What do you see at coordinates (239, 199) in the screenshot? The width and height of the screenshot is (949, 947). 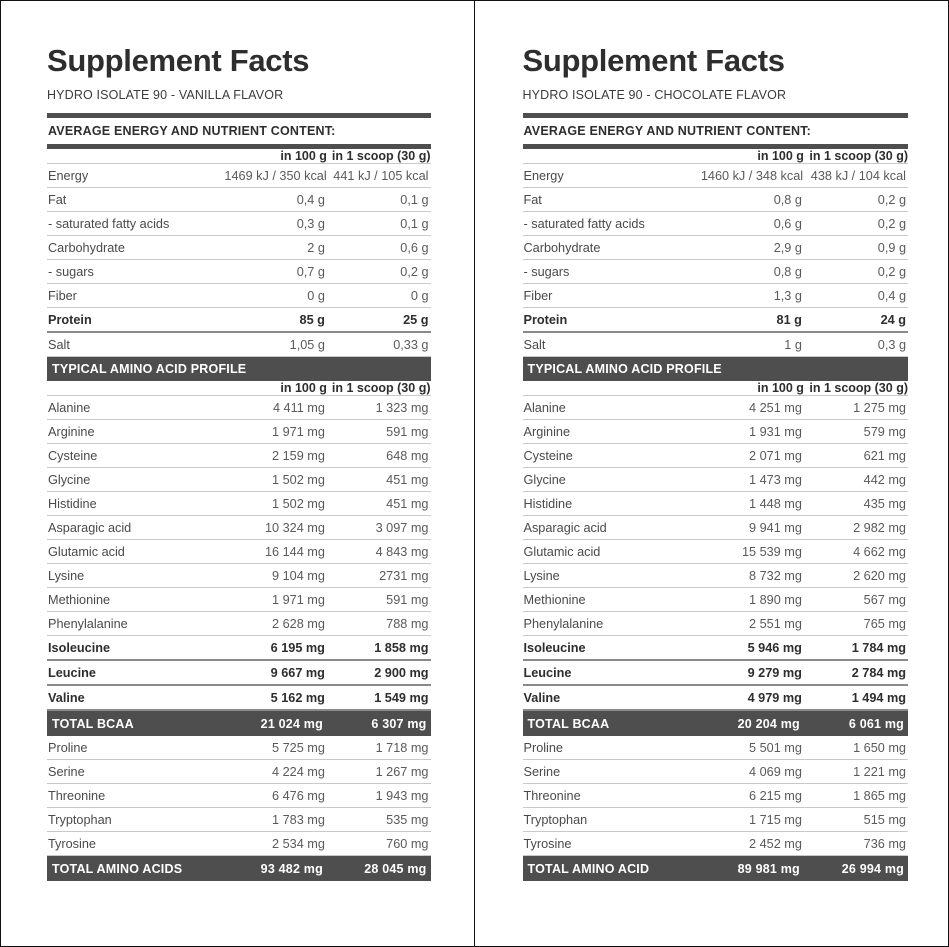 I see `table-row: Fat 0,4 g 0,1 g` at bounding box center [239, 199].